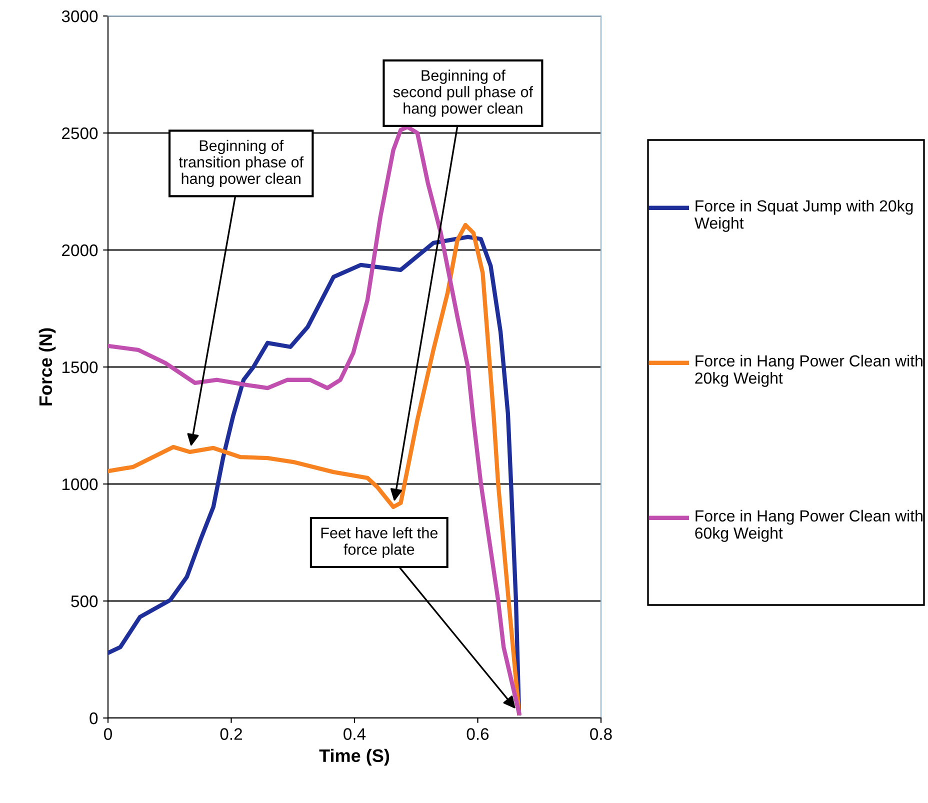  What do you see at coordinates (463, 93) in the screenshot?
I see `annotation: Beginning of second pull phase of hang power clean` at bounding box center [463, 93].